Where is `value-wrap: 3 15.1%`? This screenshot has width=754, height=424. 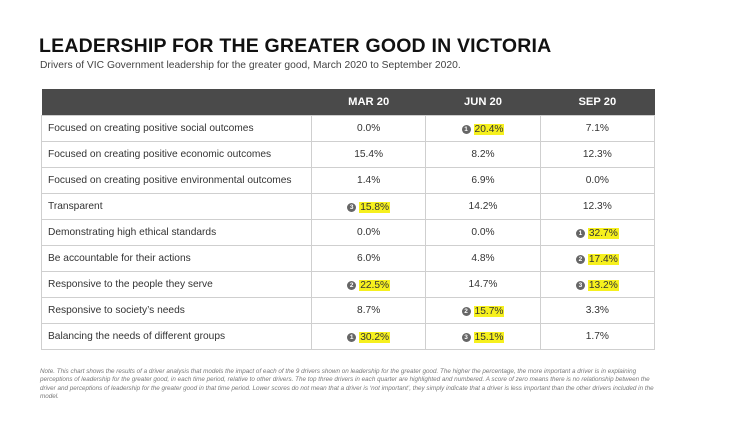 value-wrap: 3 15.1% is located at coordinates (483, 337).